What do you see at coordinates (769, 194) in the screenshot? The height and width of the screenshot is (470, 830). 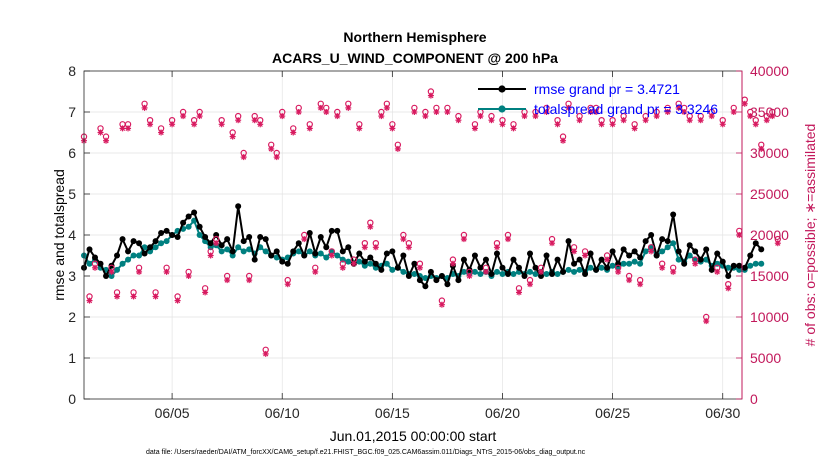 I see `y-tick-label-right: 25000` at bounding box center [769, 194].